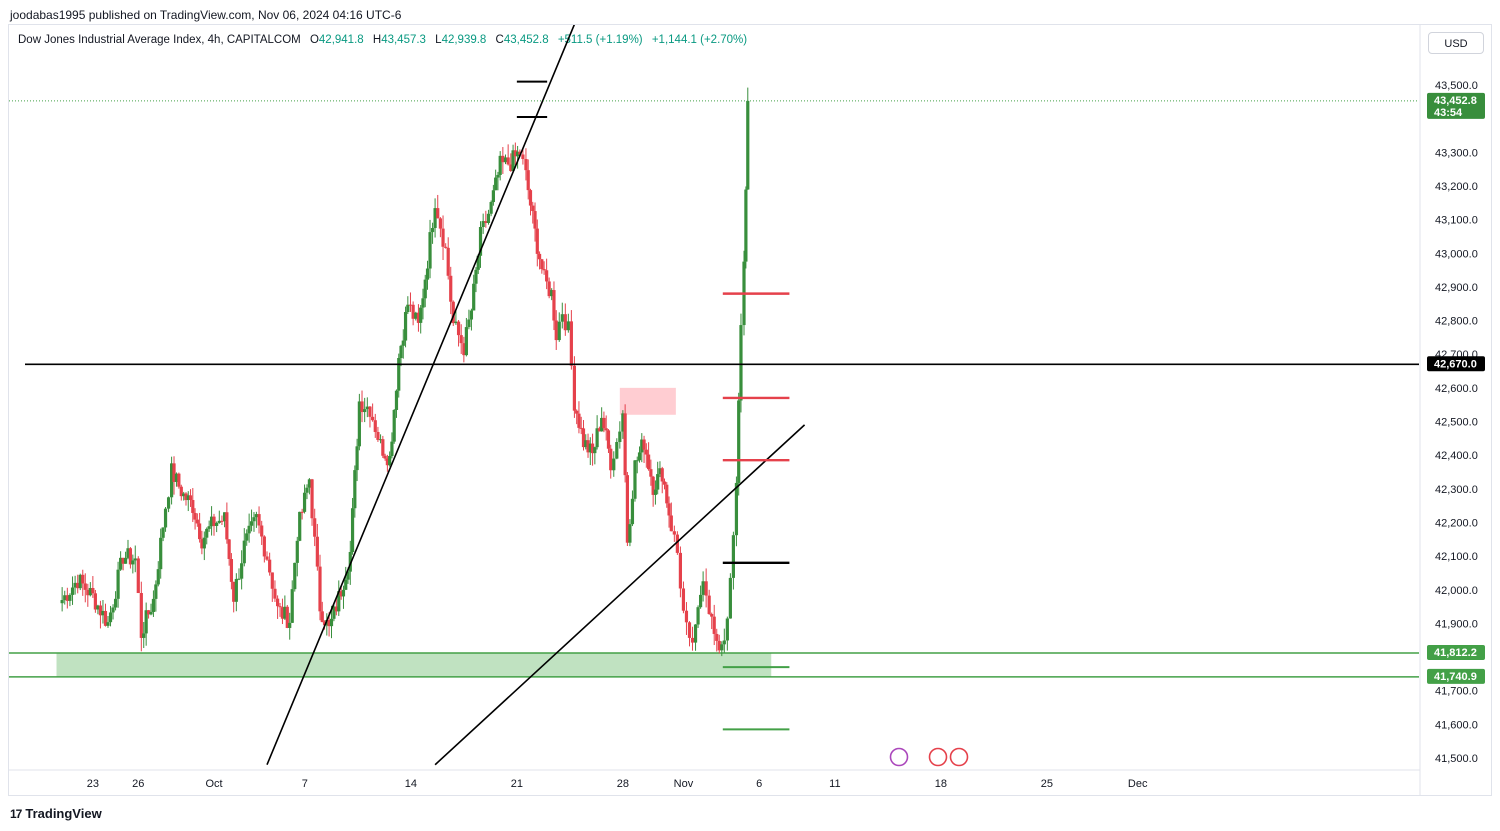 This screenshot has height=831, width=1500. I want to click on y-tick-label: 42,800.0, so click(1456, 322).